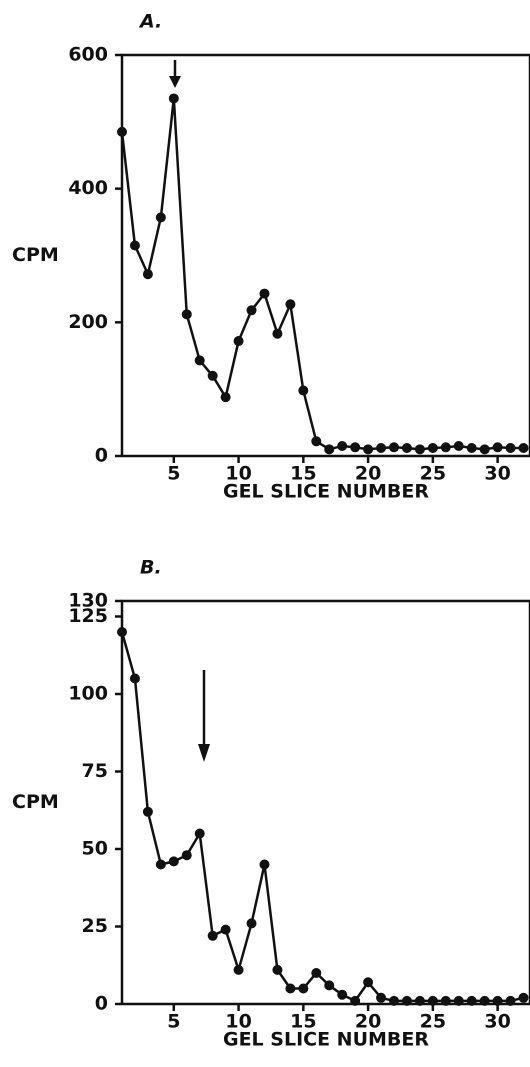 The height and width of the screenshot is (1067, 530). I want to click on y-tick-label: 25, so click(95, 926).